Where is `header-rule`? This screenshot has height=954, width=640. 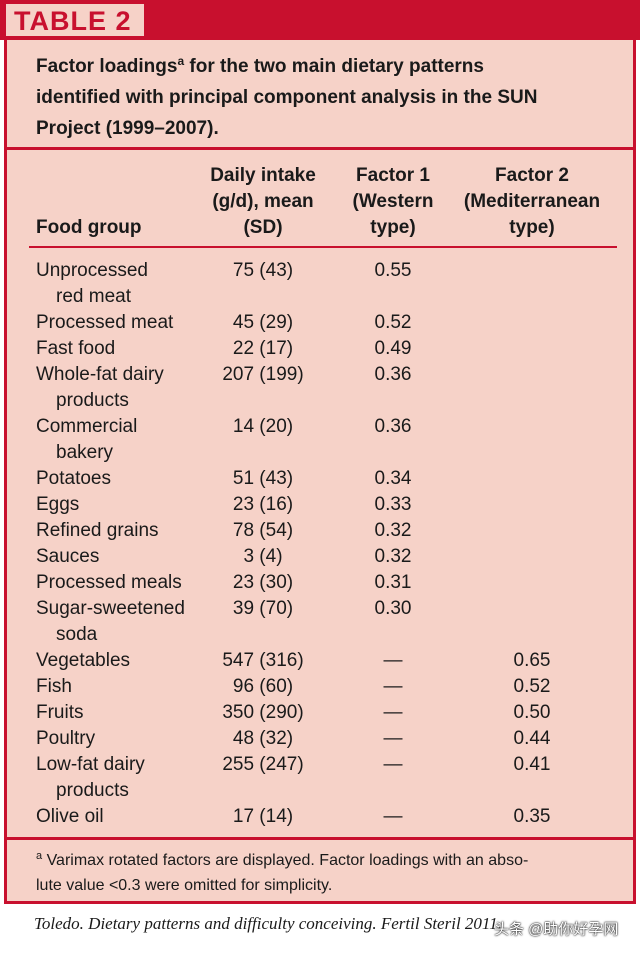
header-rule is located at coordinates (323, 247).